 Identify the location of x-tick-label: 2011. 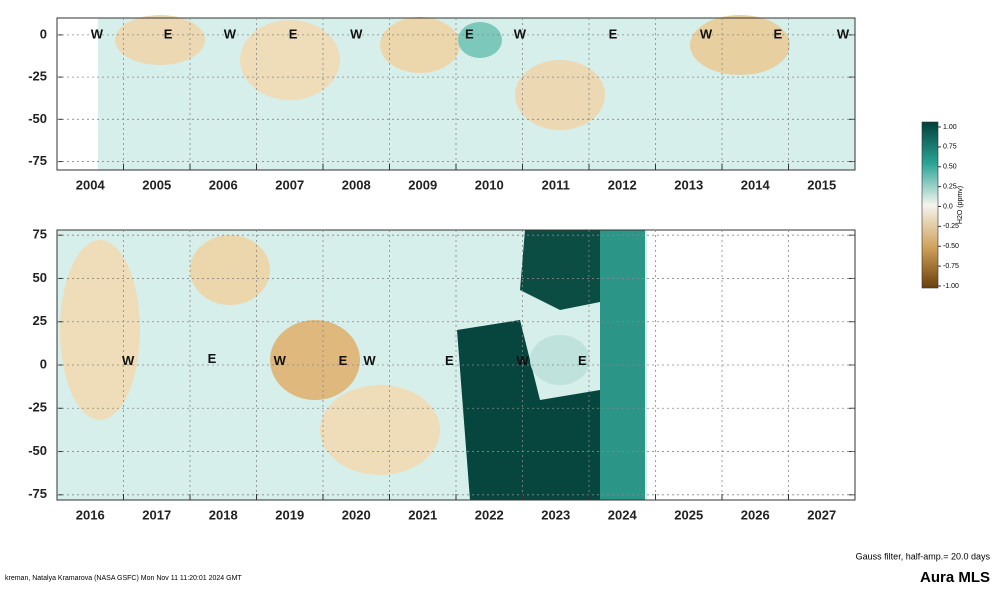
(556, 184).